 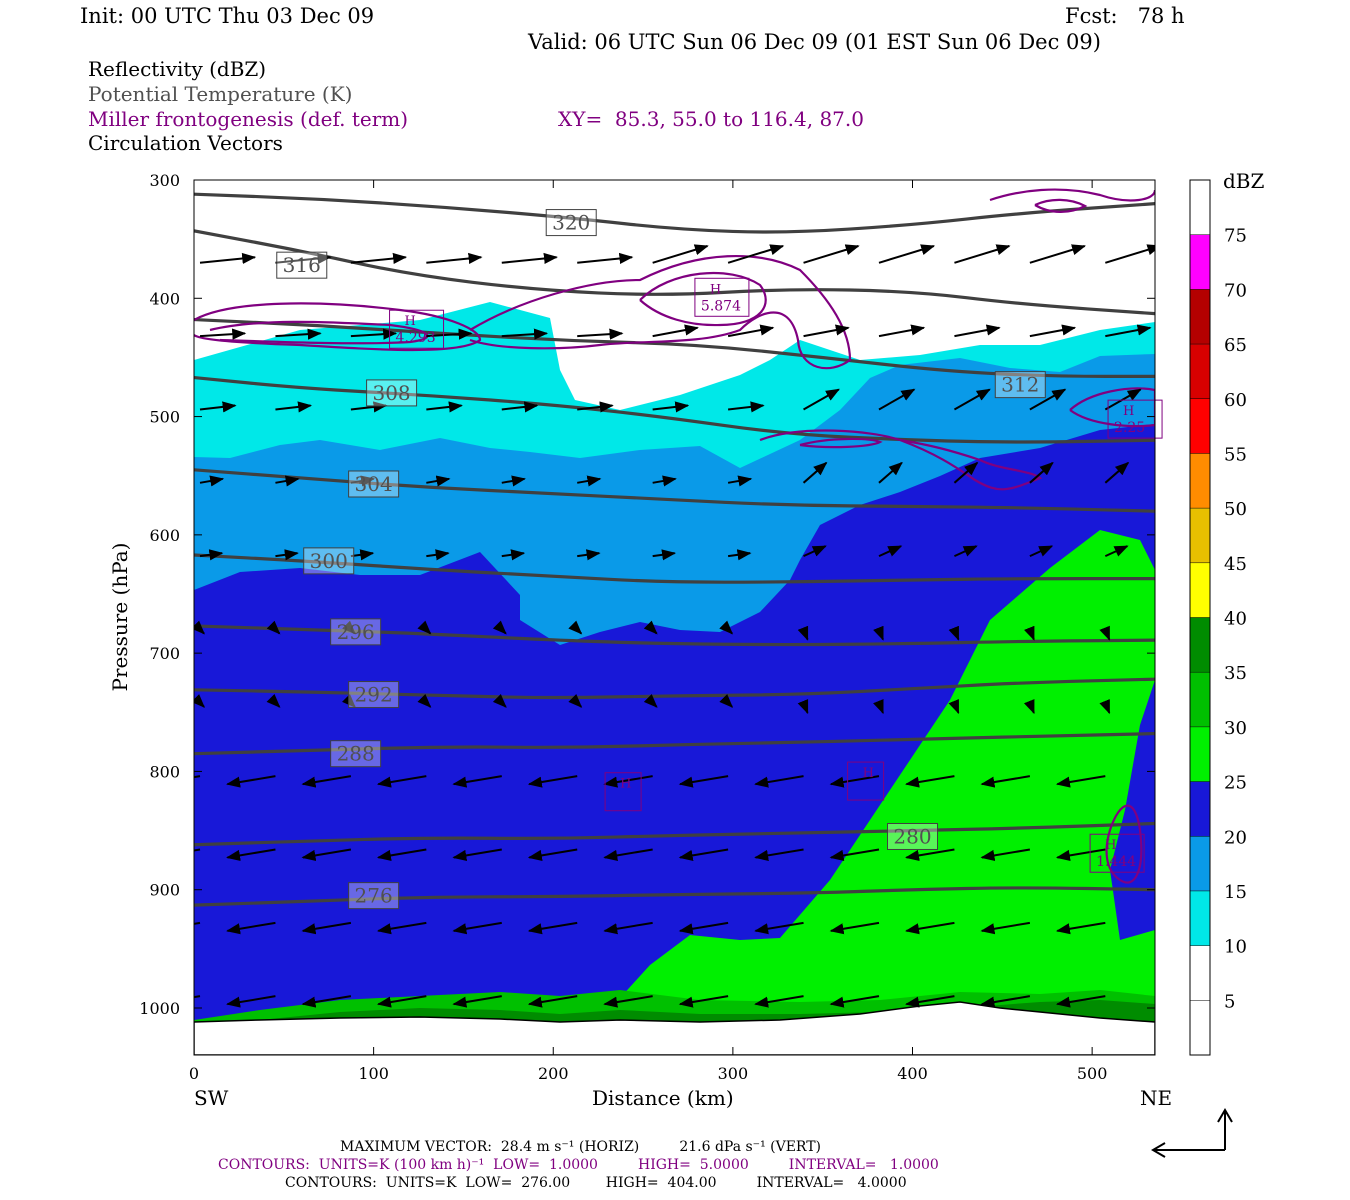 What do you see at coordinates (553, 1073) in the screenshot?
I see `x-tick-label: 200` at bounding box center [553, 1073].